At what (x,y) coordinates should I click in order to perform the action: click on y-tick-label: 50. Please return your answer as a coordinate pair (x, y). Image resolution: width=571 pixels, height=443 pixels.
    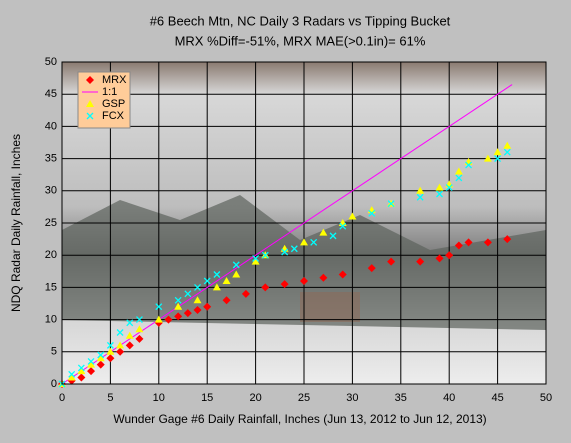
    Looking at the image, I should click on (51, 62).